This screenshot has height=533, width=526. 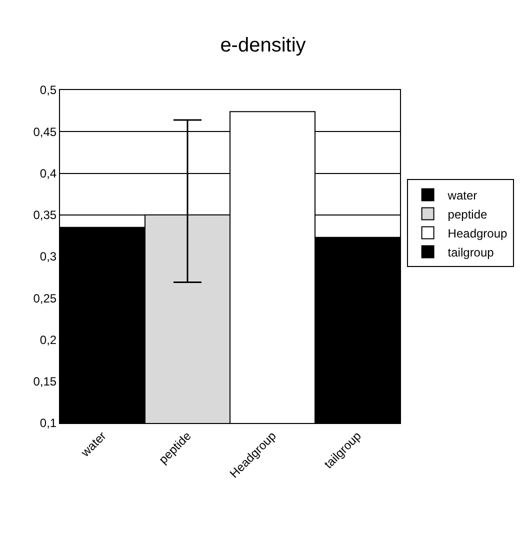 I want to click on legend-label: Headgroup, so click(x=478, y=233).